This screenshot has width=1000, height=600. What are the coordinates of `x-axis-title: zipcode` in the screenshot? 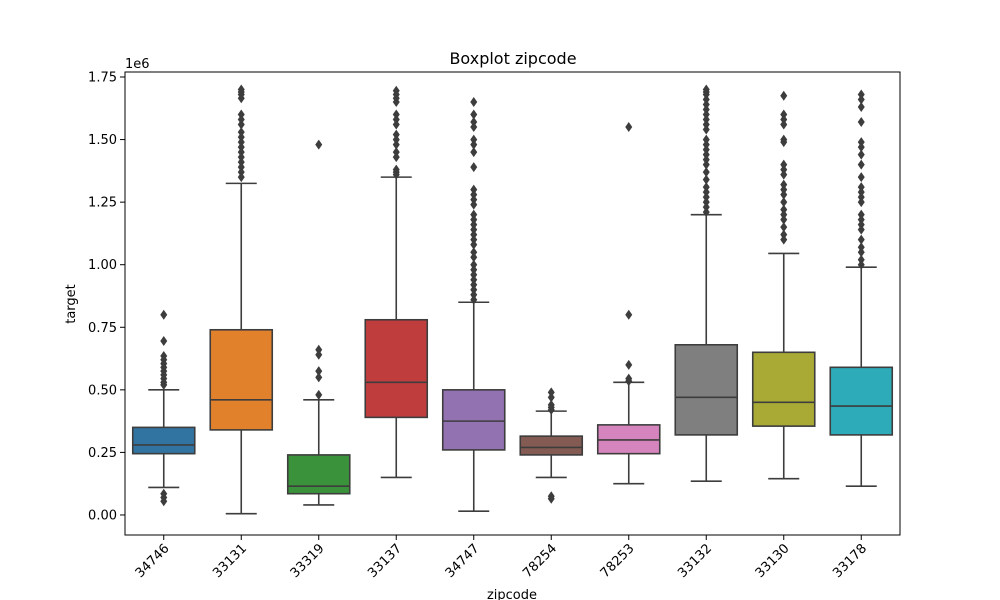 It's located at (512, 594).